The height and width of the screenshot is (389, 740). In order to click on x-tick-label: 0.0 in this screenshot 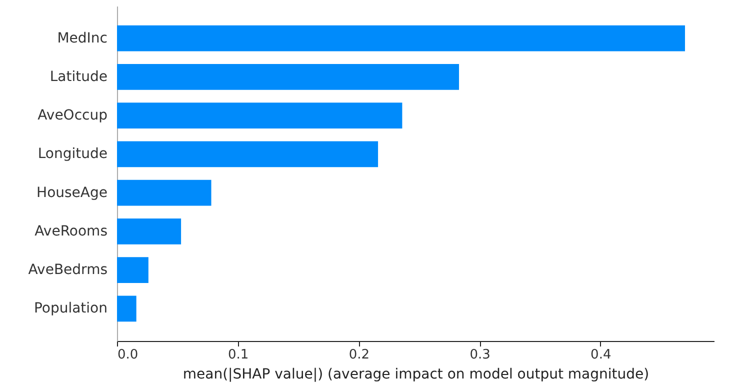, I will do `click(128, 355)`.